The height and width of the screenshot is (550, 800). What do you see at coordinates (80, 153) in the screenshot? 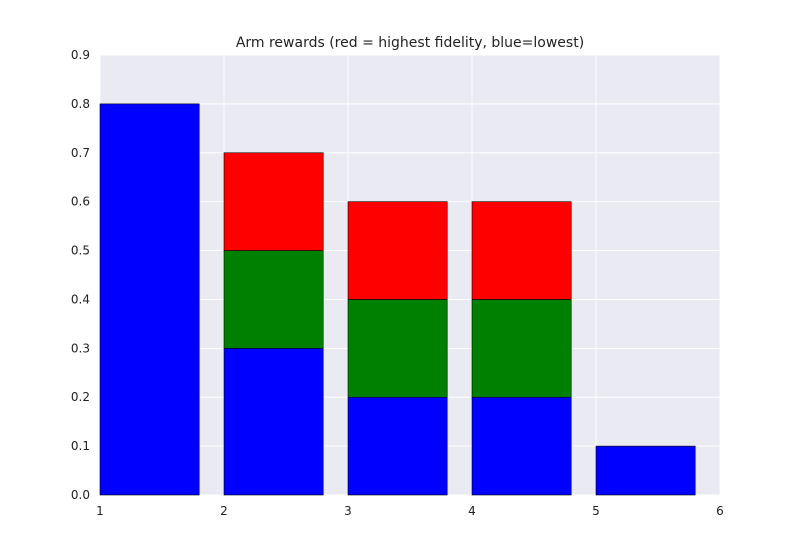
I see `y-tick-label: 0.7` at bounding box center [80, 153].